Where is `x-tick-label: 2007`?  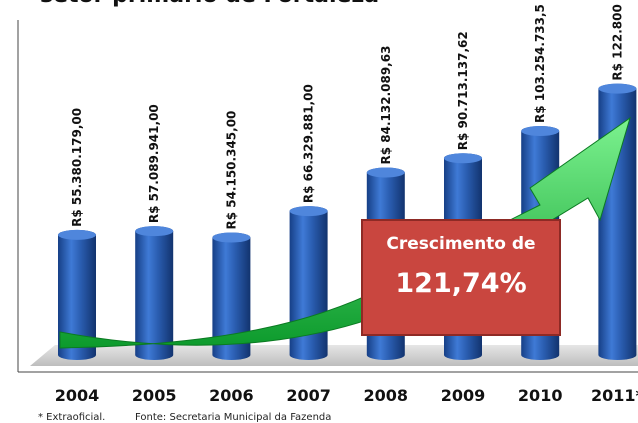 x-tick-label: 2007 is located at coordinates (308, 395).